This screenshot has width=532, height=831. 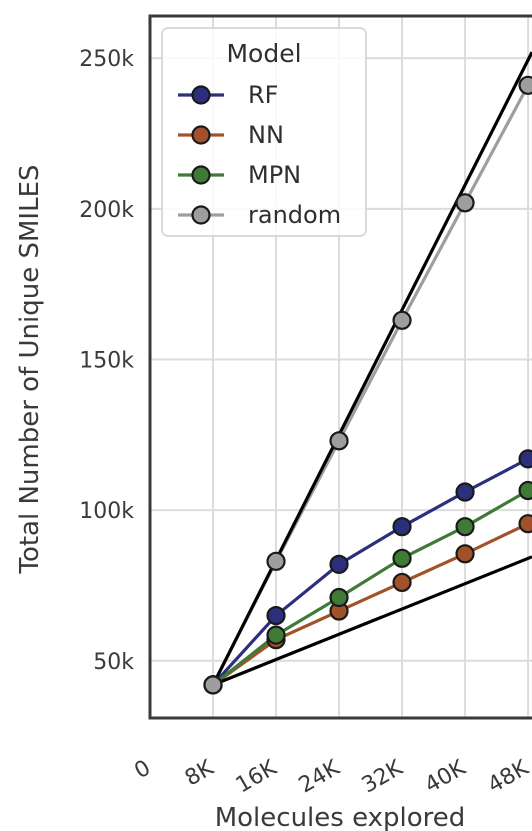 What do you see at coordinates (113, 662) in the screenshot?
I see `y-tick-label: 50k` at bounding box center [113, 662].